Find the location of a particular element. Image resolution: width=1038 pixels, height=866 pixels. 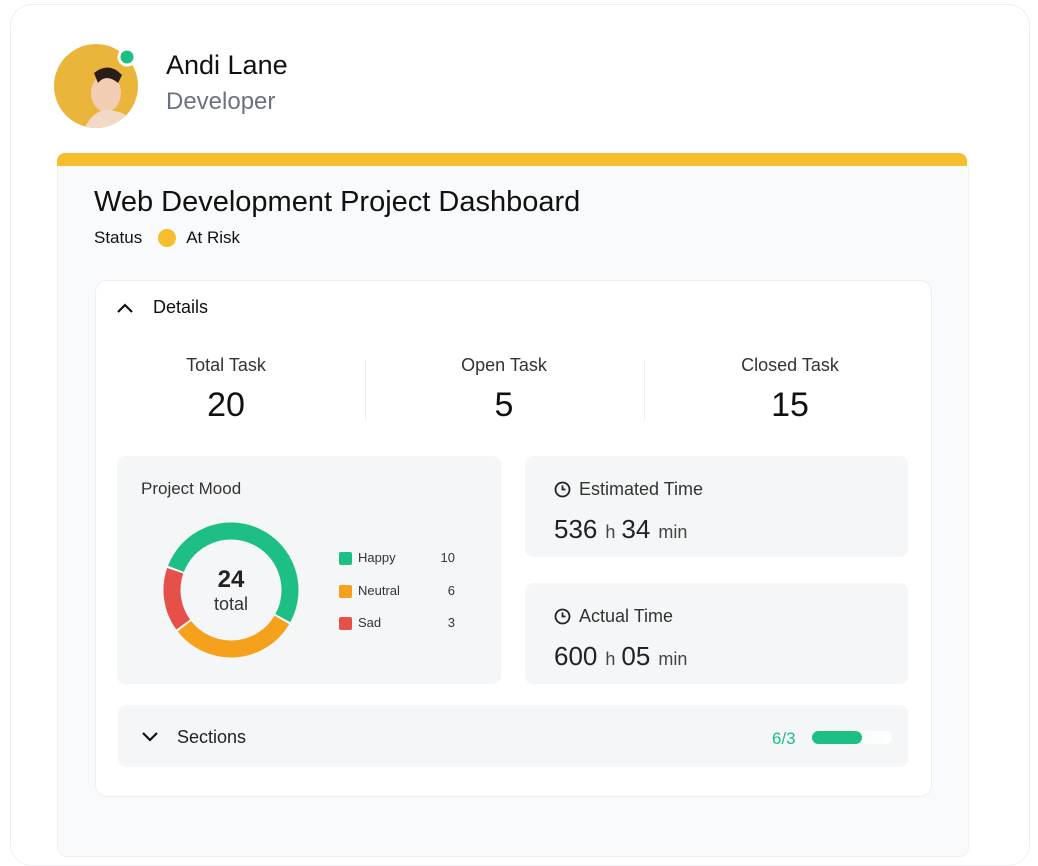

time-hours: 536 is located at coordinates (576, 529).